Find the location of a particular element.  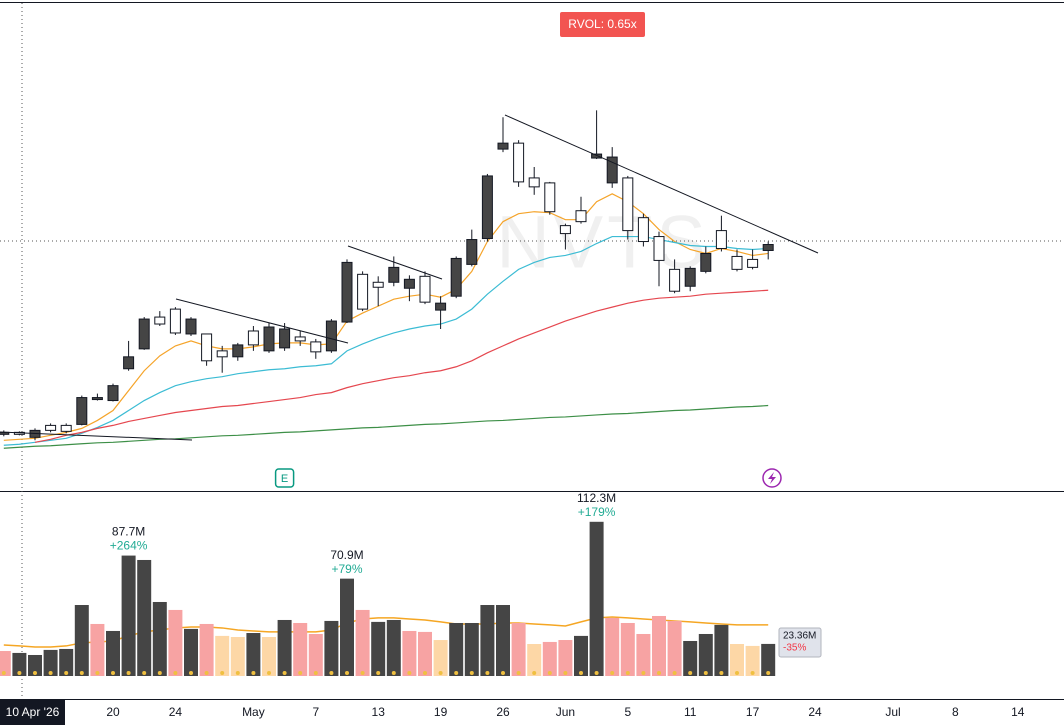

volume-value-label: 112.3M is located at coordinates (596, 498).